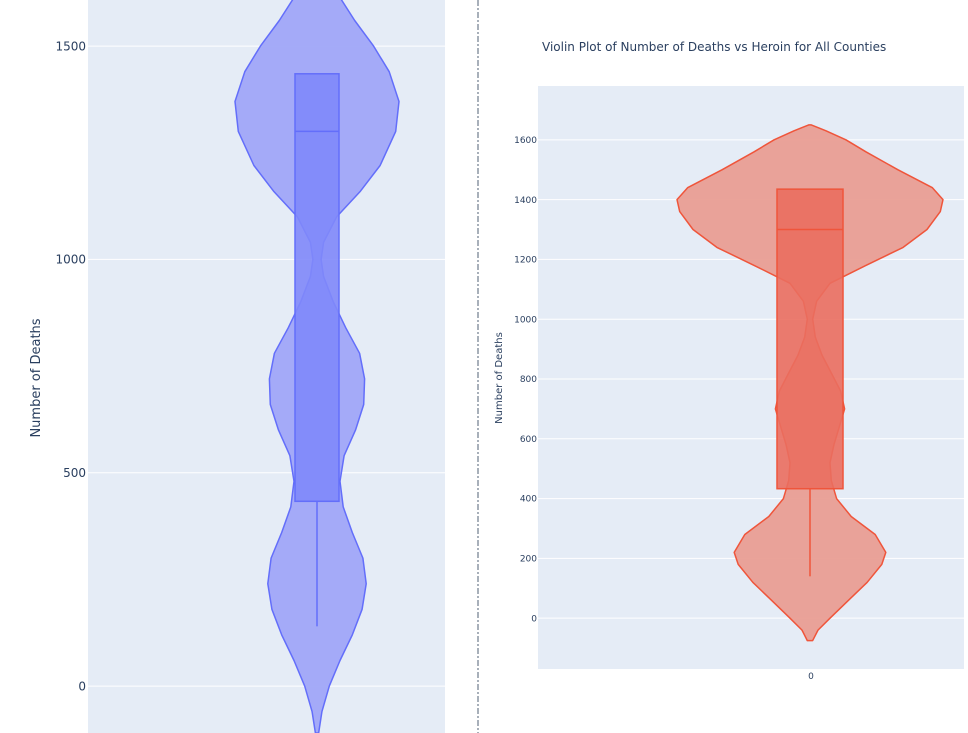 This screenshot has height=733, width=968. Describe the element at coordinates (36, 377) in the screenshot. I see `left-y-axis-label: Number of Deaths` at that location.